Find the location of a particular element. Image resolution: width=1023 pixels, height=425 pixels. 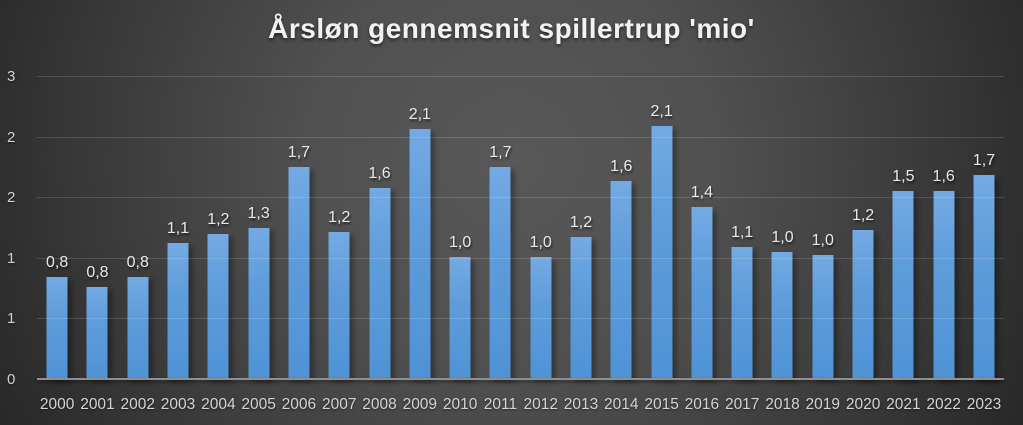

bar-2014 is located at coordinates (621, 280).